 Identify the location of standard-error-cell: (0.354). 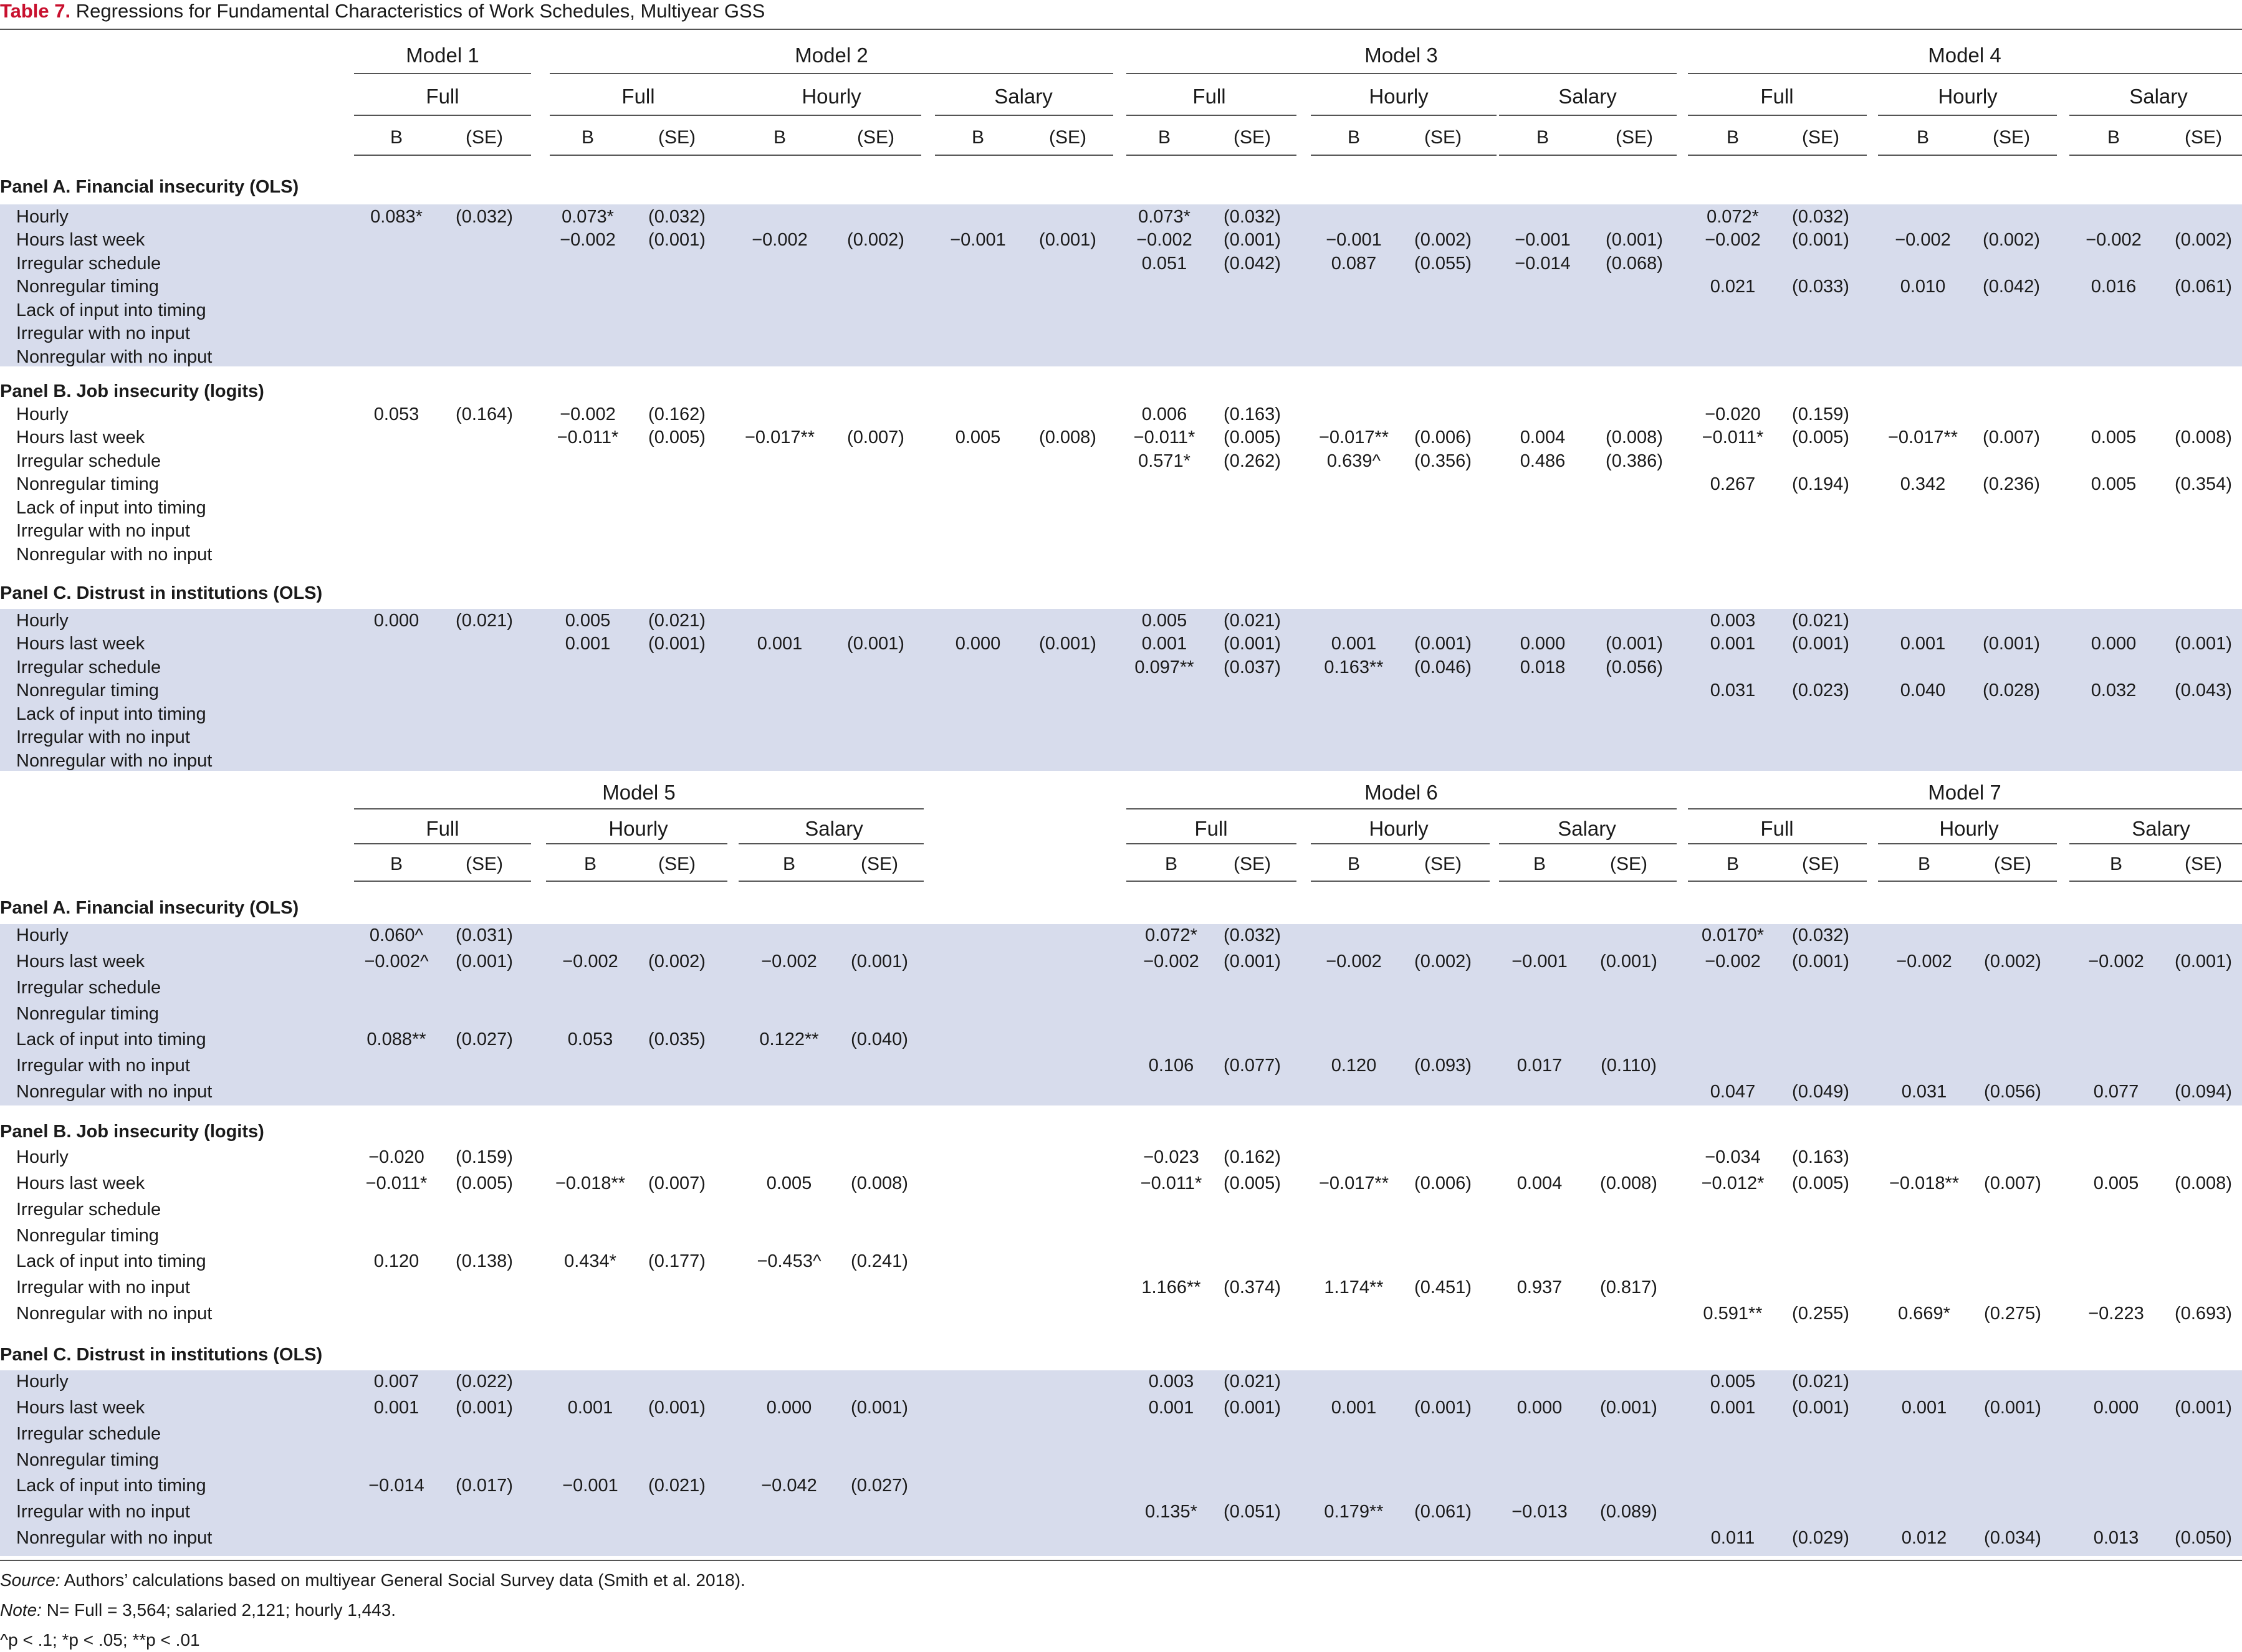
(2203, 484).